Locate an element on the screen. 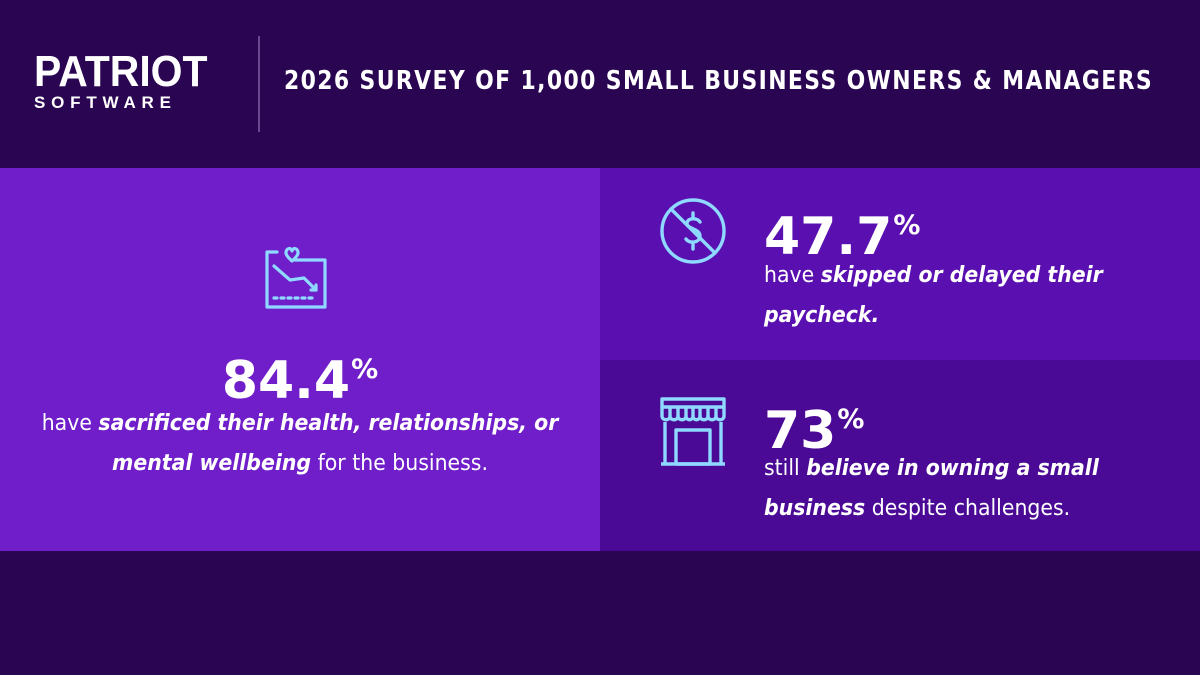 The image size is (1200, 675). logo-wordmark-top: PATRIOT is located at coordinates (121, 71).